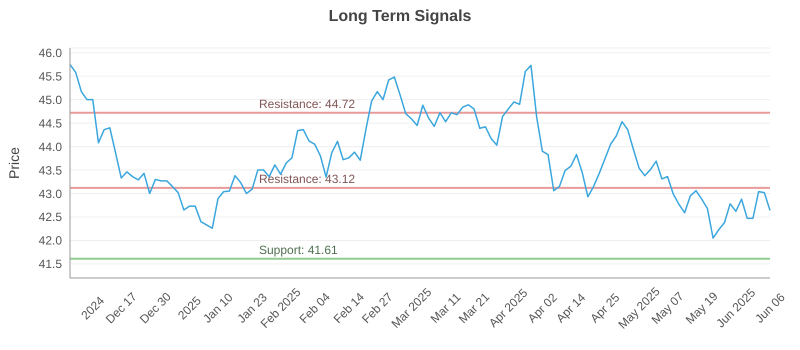 This screenshot has width=800, height=350. Describe the element at coordinates (50, 123) in the screenshot. I see `y-tick-label: 44.5` at that location.